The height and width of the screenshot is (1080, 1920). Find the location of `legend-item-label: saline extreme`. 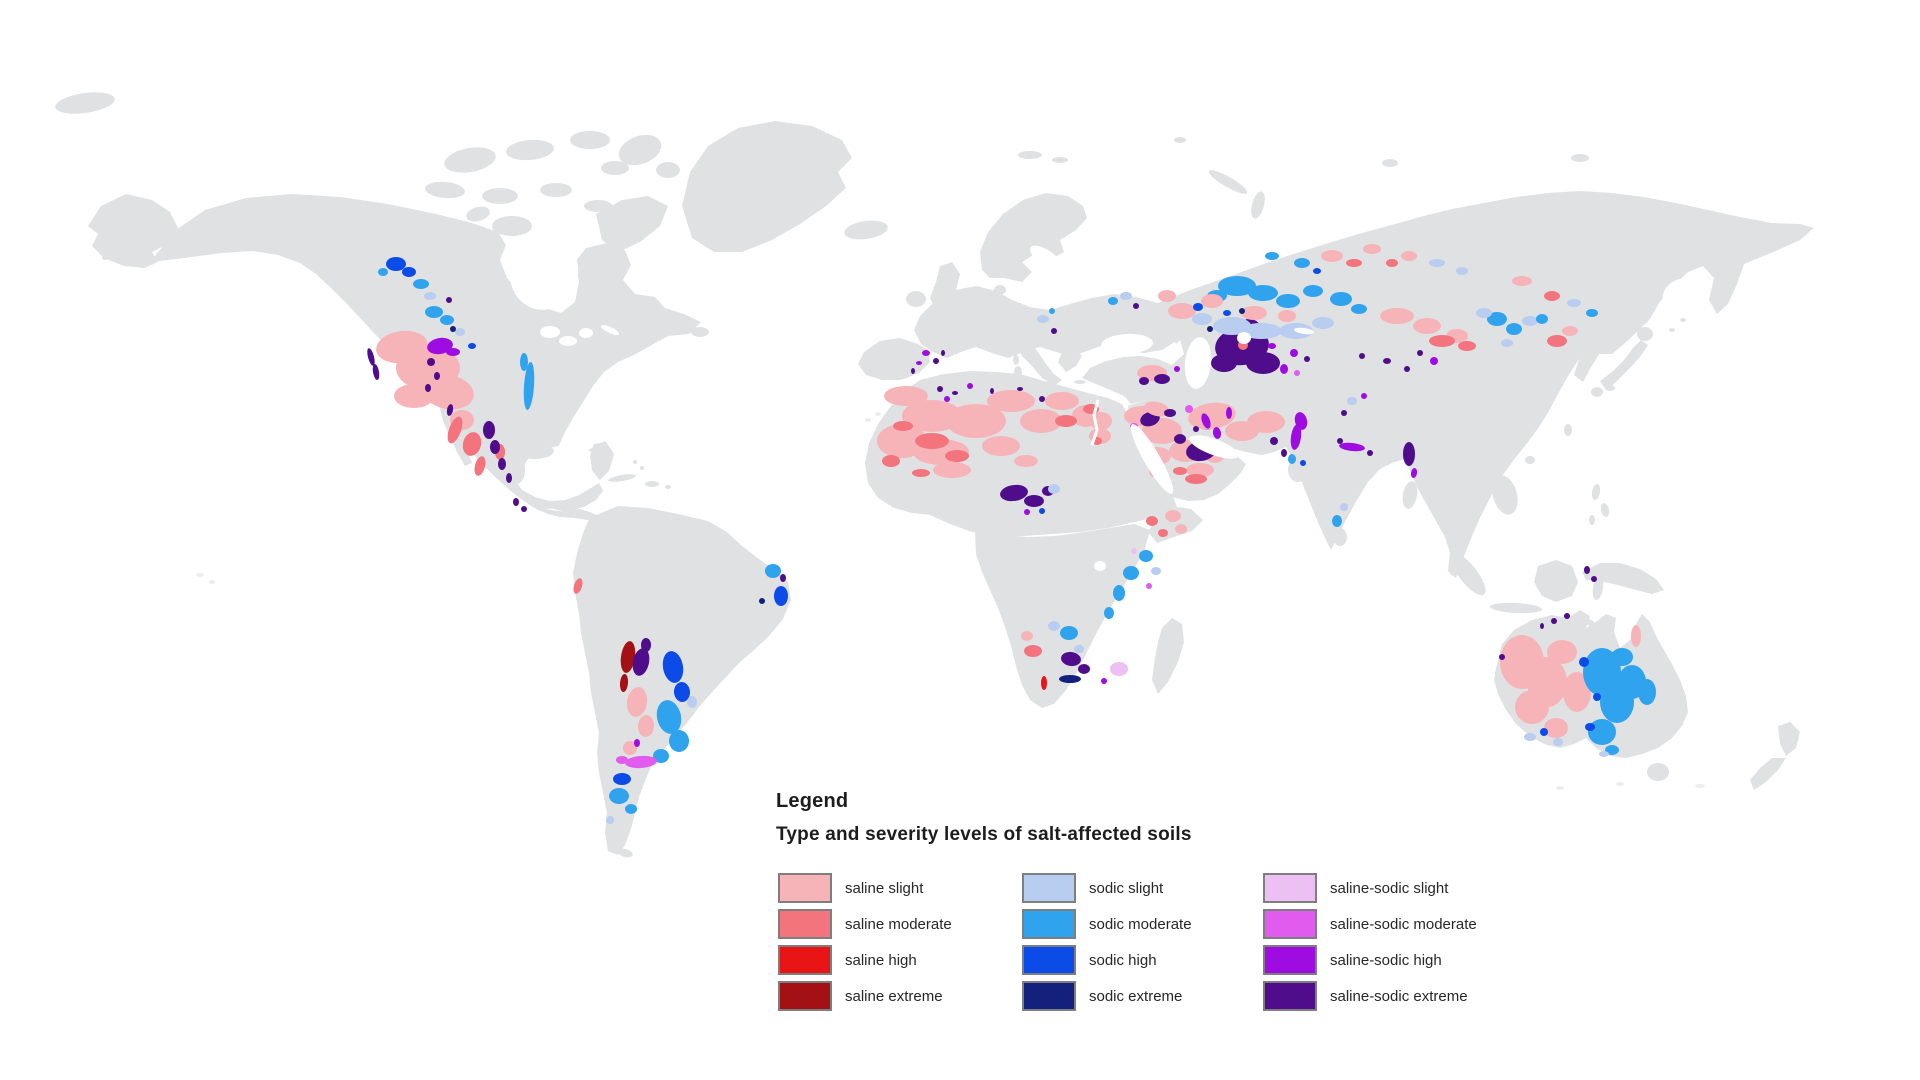

legend-item-label: saline extreme is located at coordinates (894, 996).